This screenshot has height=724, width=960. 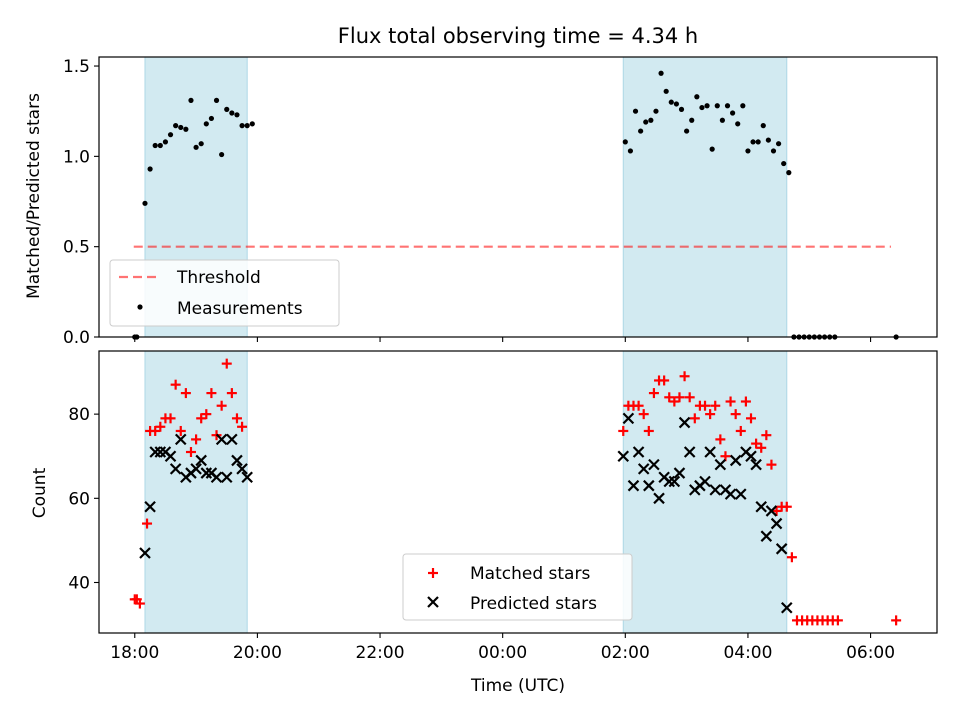 What do you see at coordinates (517, 686) in the screenshot?
I see `x-axis-label: Time (UTC)` at bounding box center [517, 686].